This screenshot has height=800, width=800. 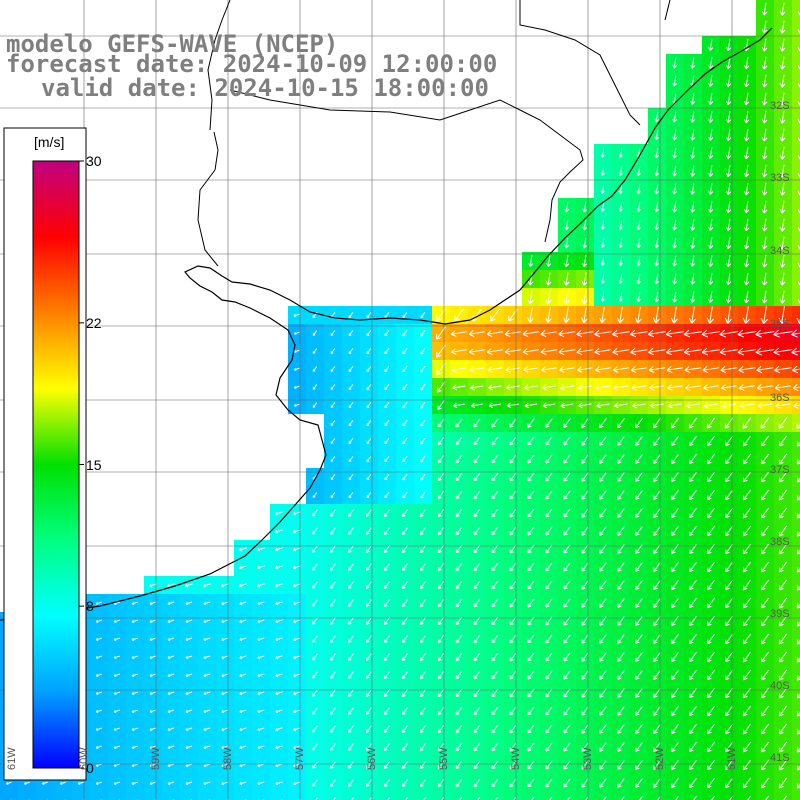 I want to click on latitude-label: 37S, so click(x=780, y=470).